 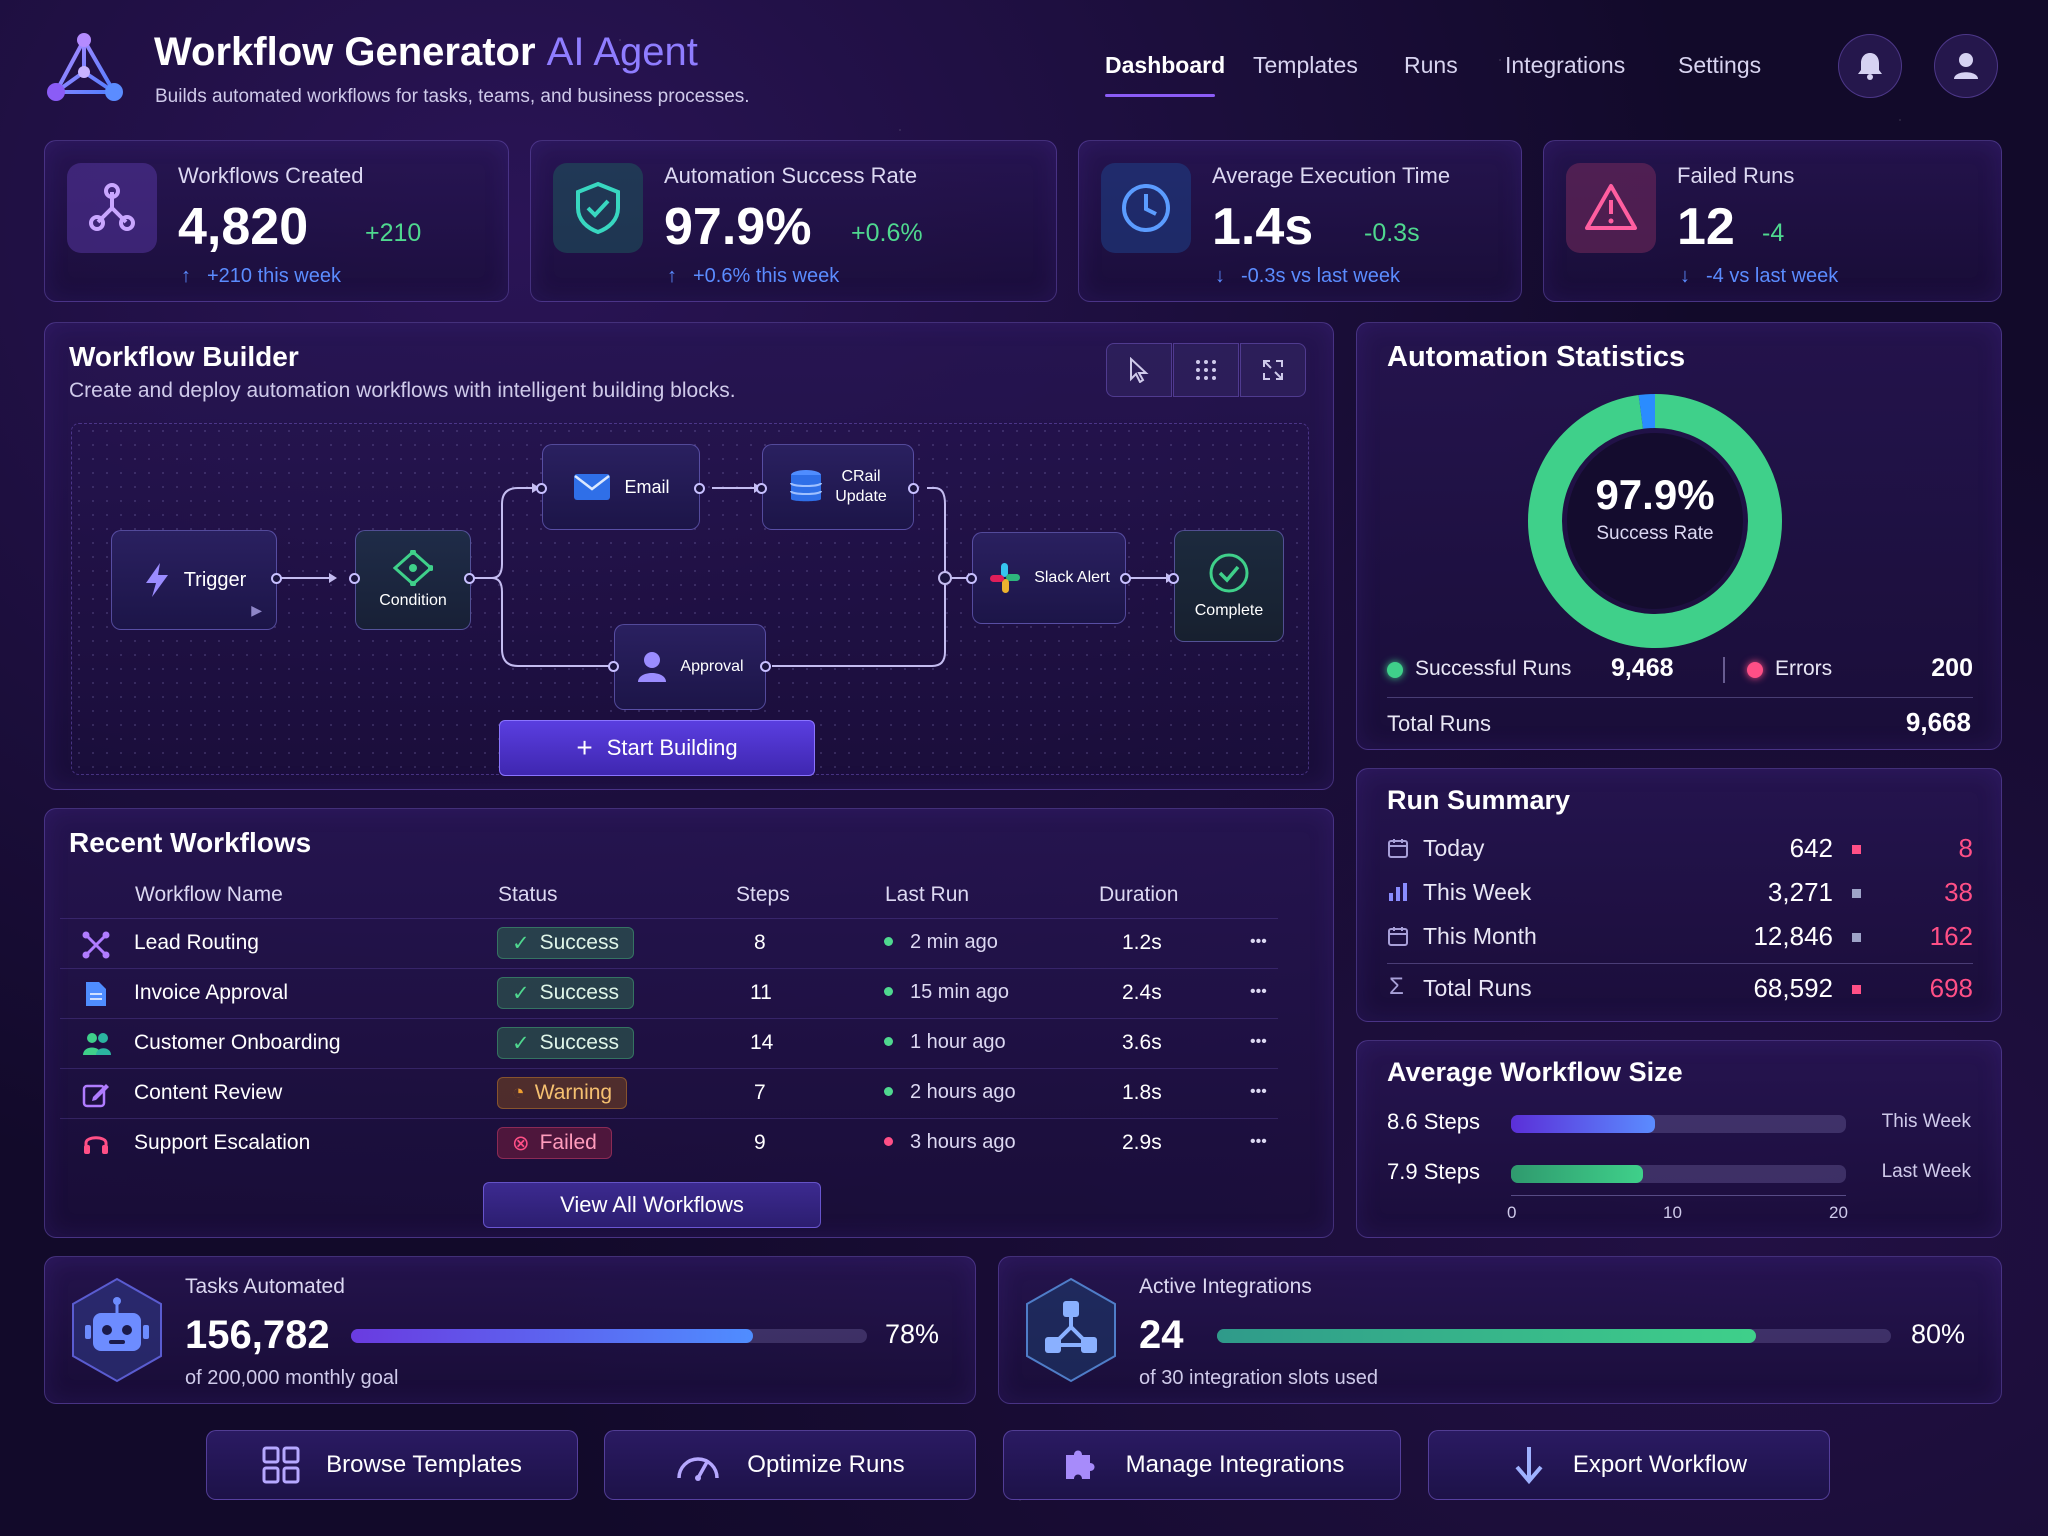 I want to click on warning-clock-icon: ◔, so click(x=518, y=1092).